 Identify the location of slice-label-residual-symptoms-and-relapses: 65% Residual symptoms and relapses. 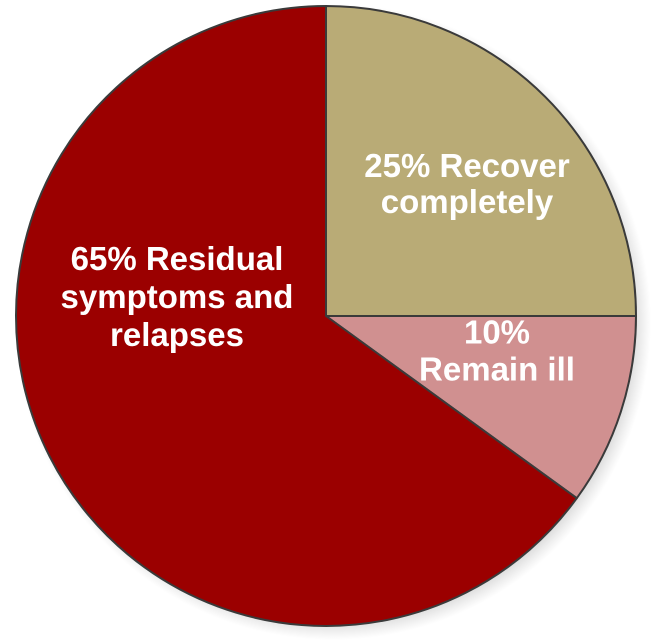
(177, 296).